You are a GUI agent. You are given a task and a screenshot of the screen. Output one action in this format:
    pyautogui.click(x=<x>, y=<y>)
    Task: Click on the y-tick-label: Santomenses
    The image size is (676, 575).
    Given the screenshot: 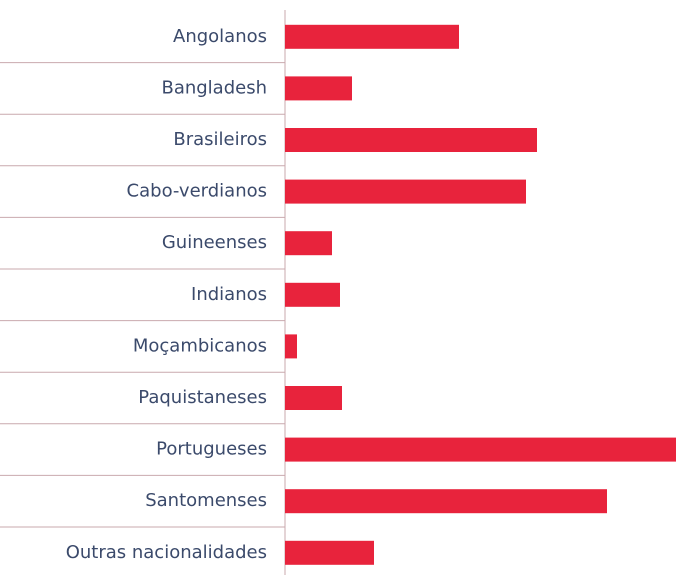 What is the action you would take?
    pyautogui.click(x=206, y=500)
    